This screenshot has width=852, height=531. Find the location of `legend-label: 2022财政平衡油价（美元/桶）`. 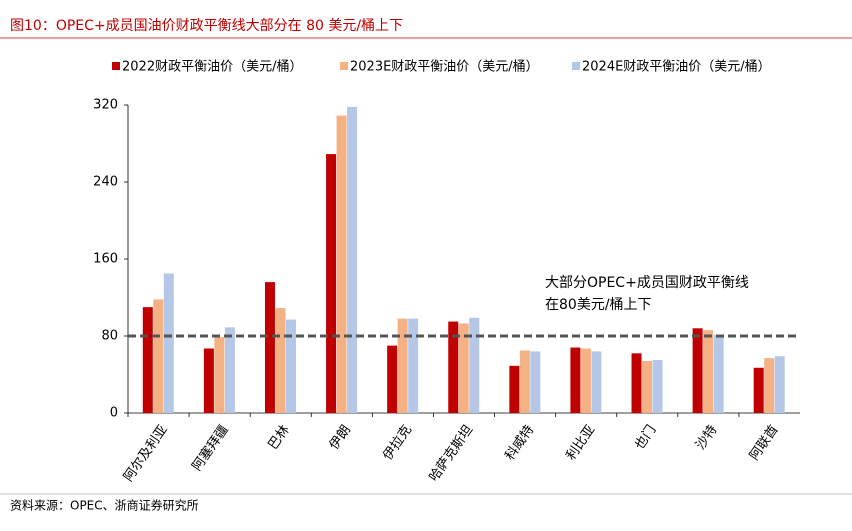

legend-label: 2022财政平衡油价（美元/桶） is located at coordinates (212, 67).